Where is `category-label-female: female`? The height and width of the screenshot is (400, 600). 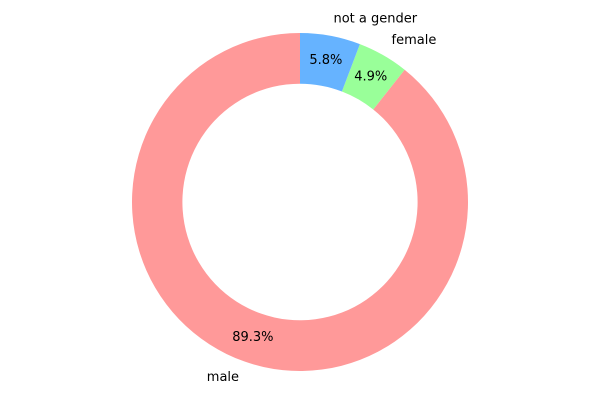
category-label-female: female is located at coordinates (414, 40).